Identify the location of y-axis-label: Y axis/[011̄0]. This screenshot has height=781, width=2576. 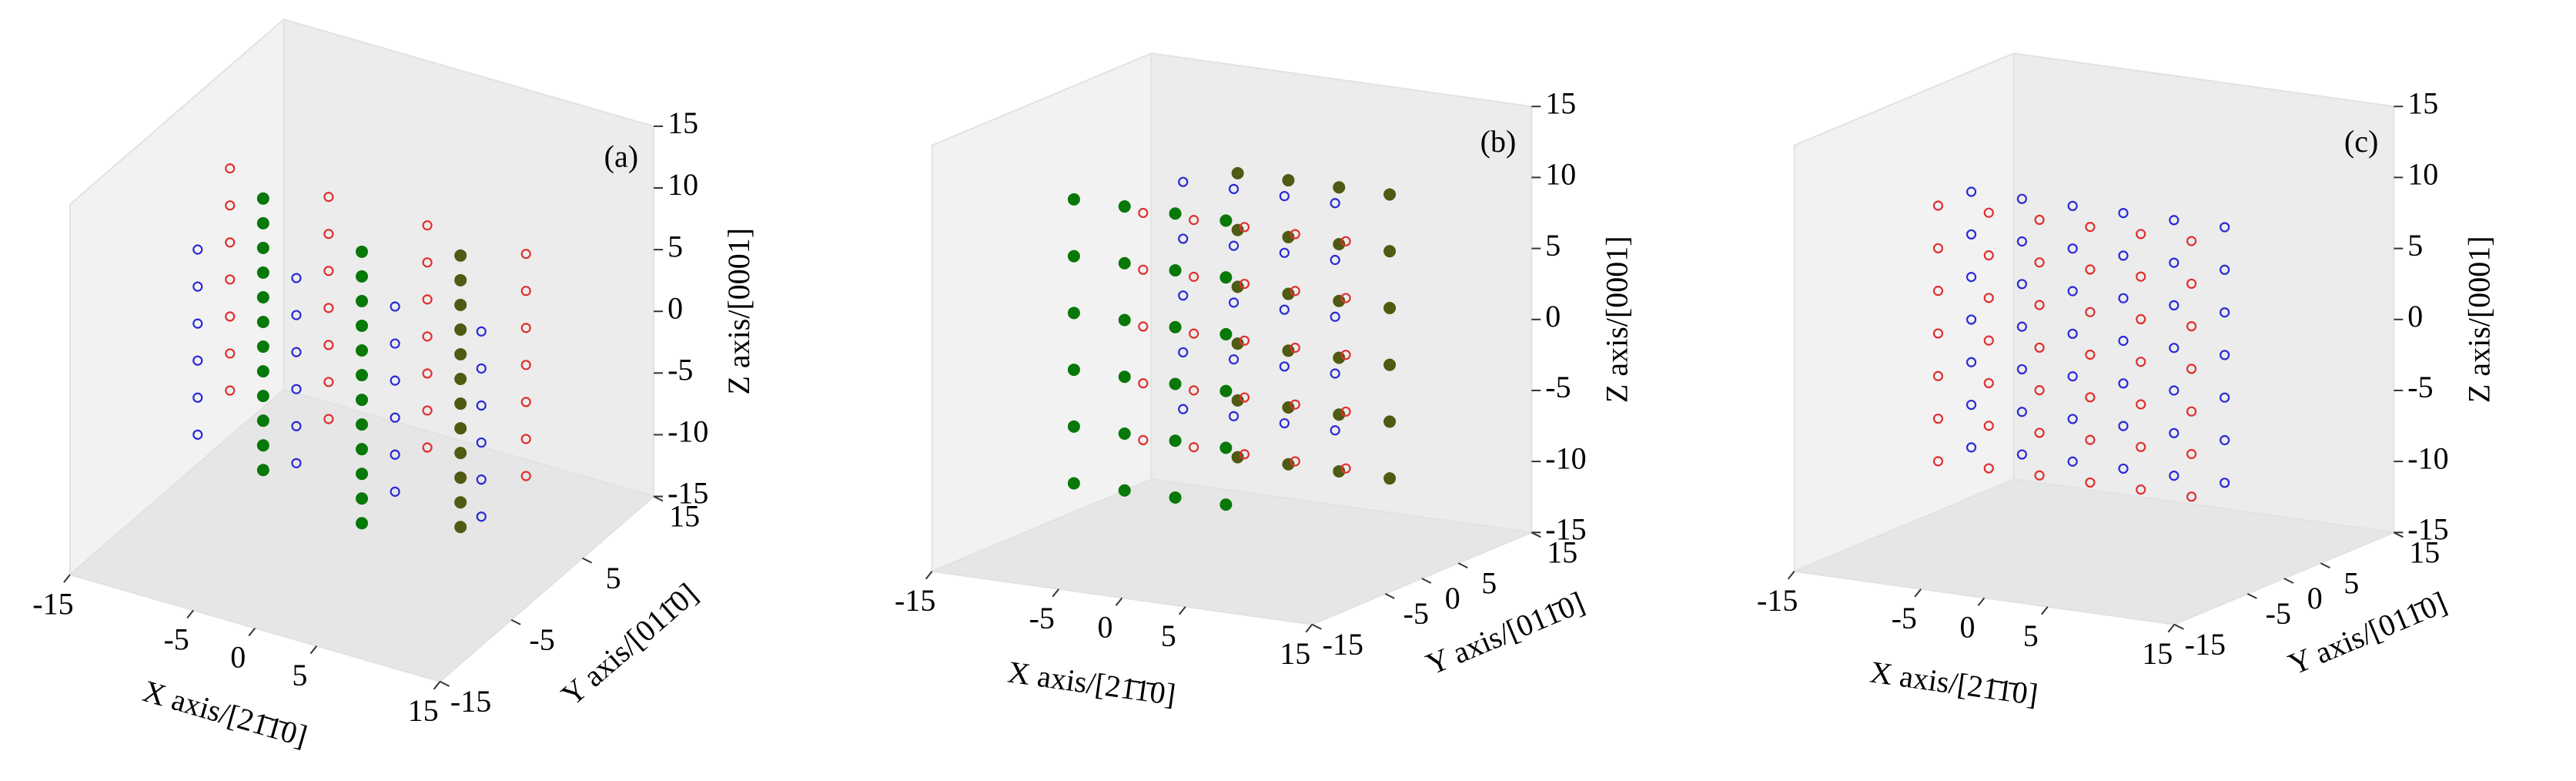
(629, 644).